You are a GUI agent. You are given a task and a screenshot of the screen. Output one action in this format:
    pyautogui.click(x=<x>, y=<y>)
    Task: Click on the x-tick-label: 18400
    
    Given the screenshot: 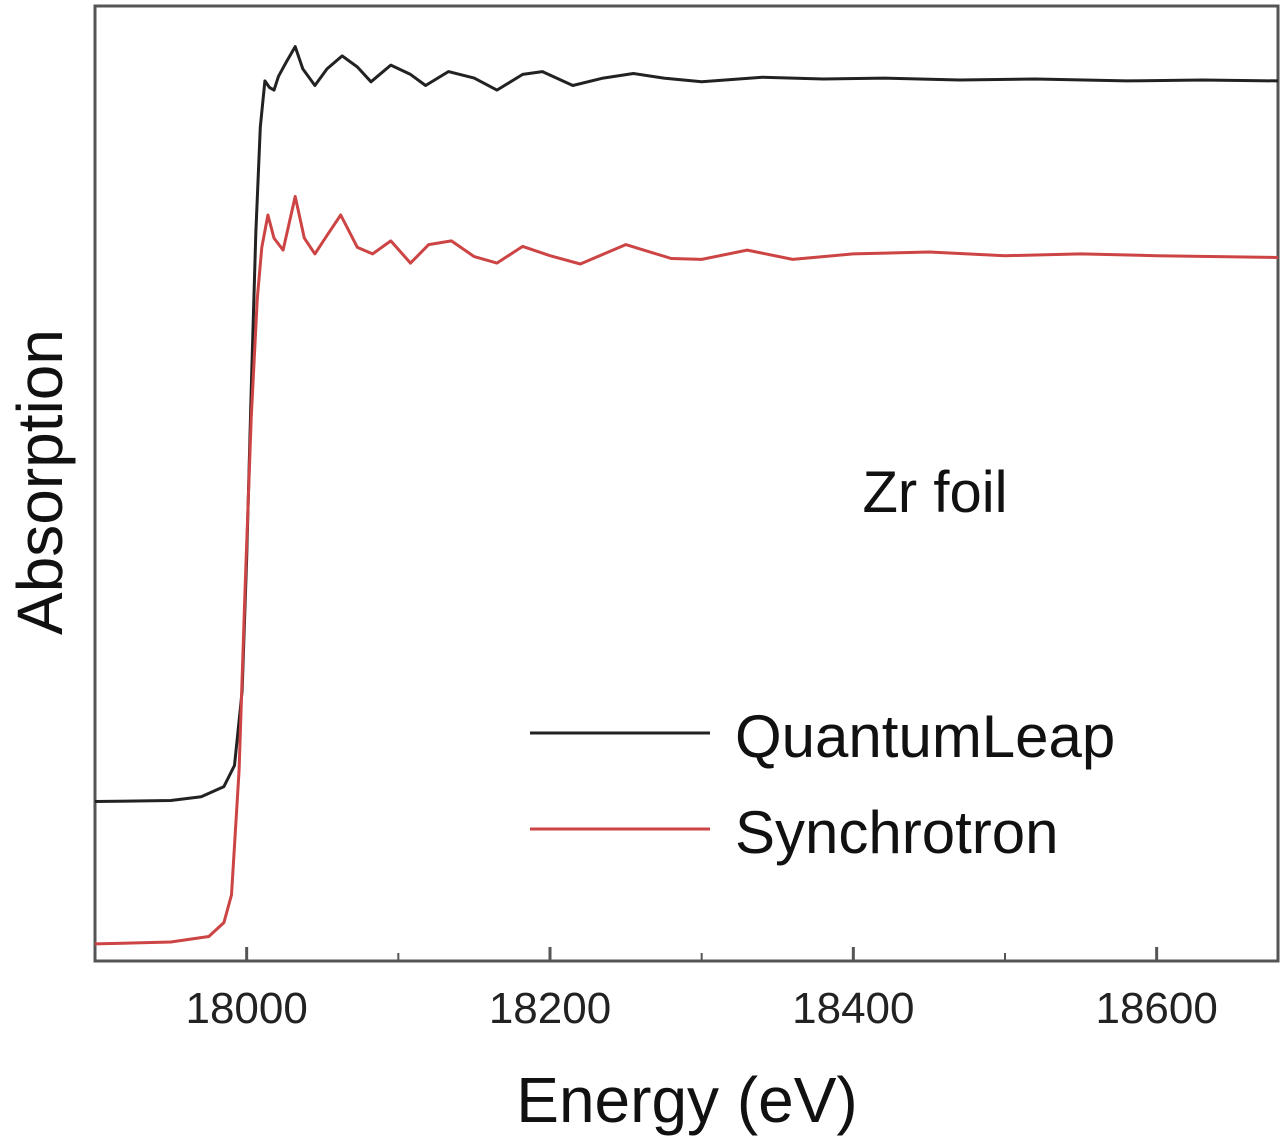 What is the action you would take?
    pyautogui.click(x=853, y=1008)
    